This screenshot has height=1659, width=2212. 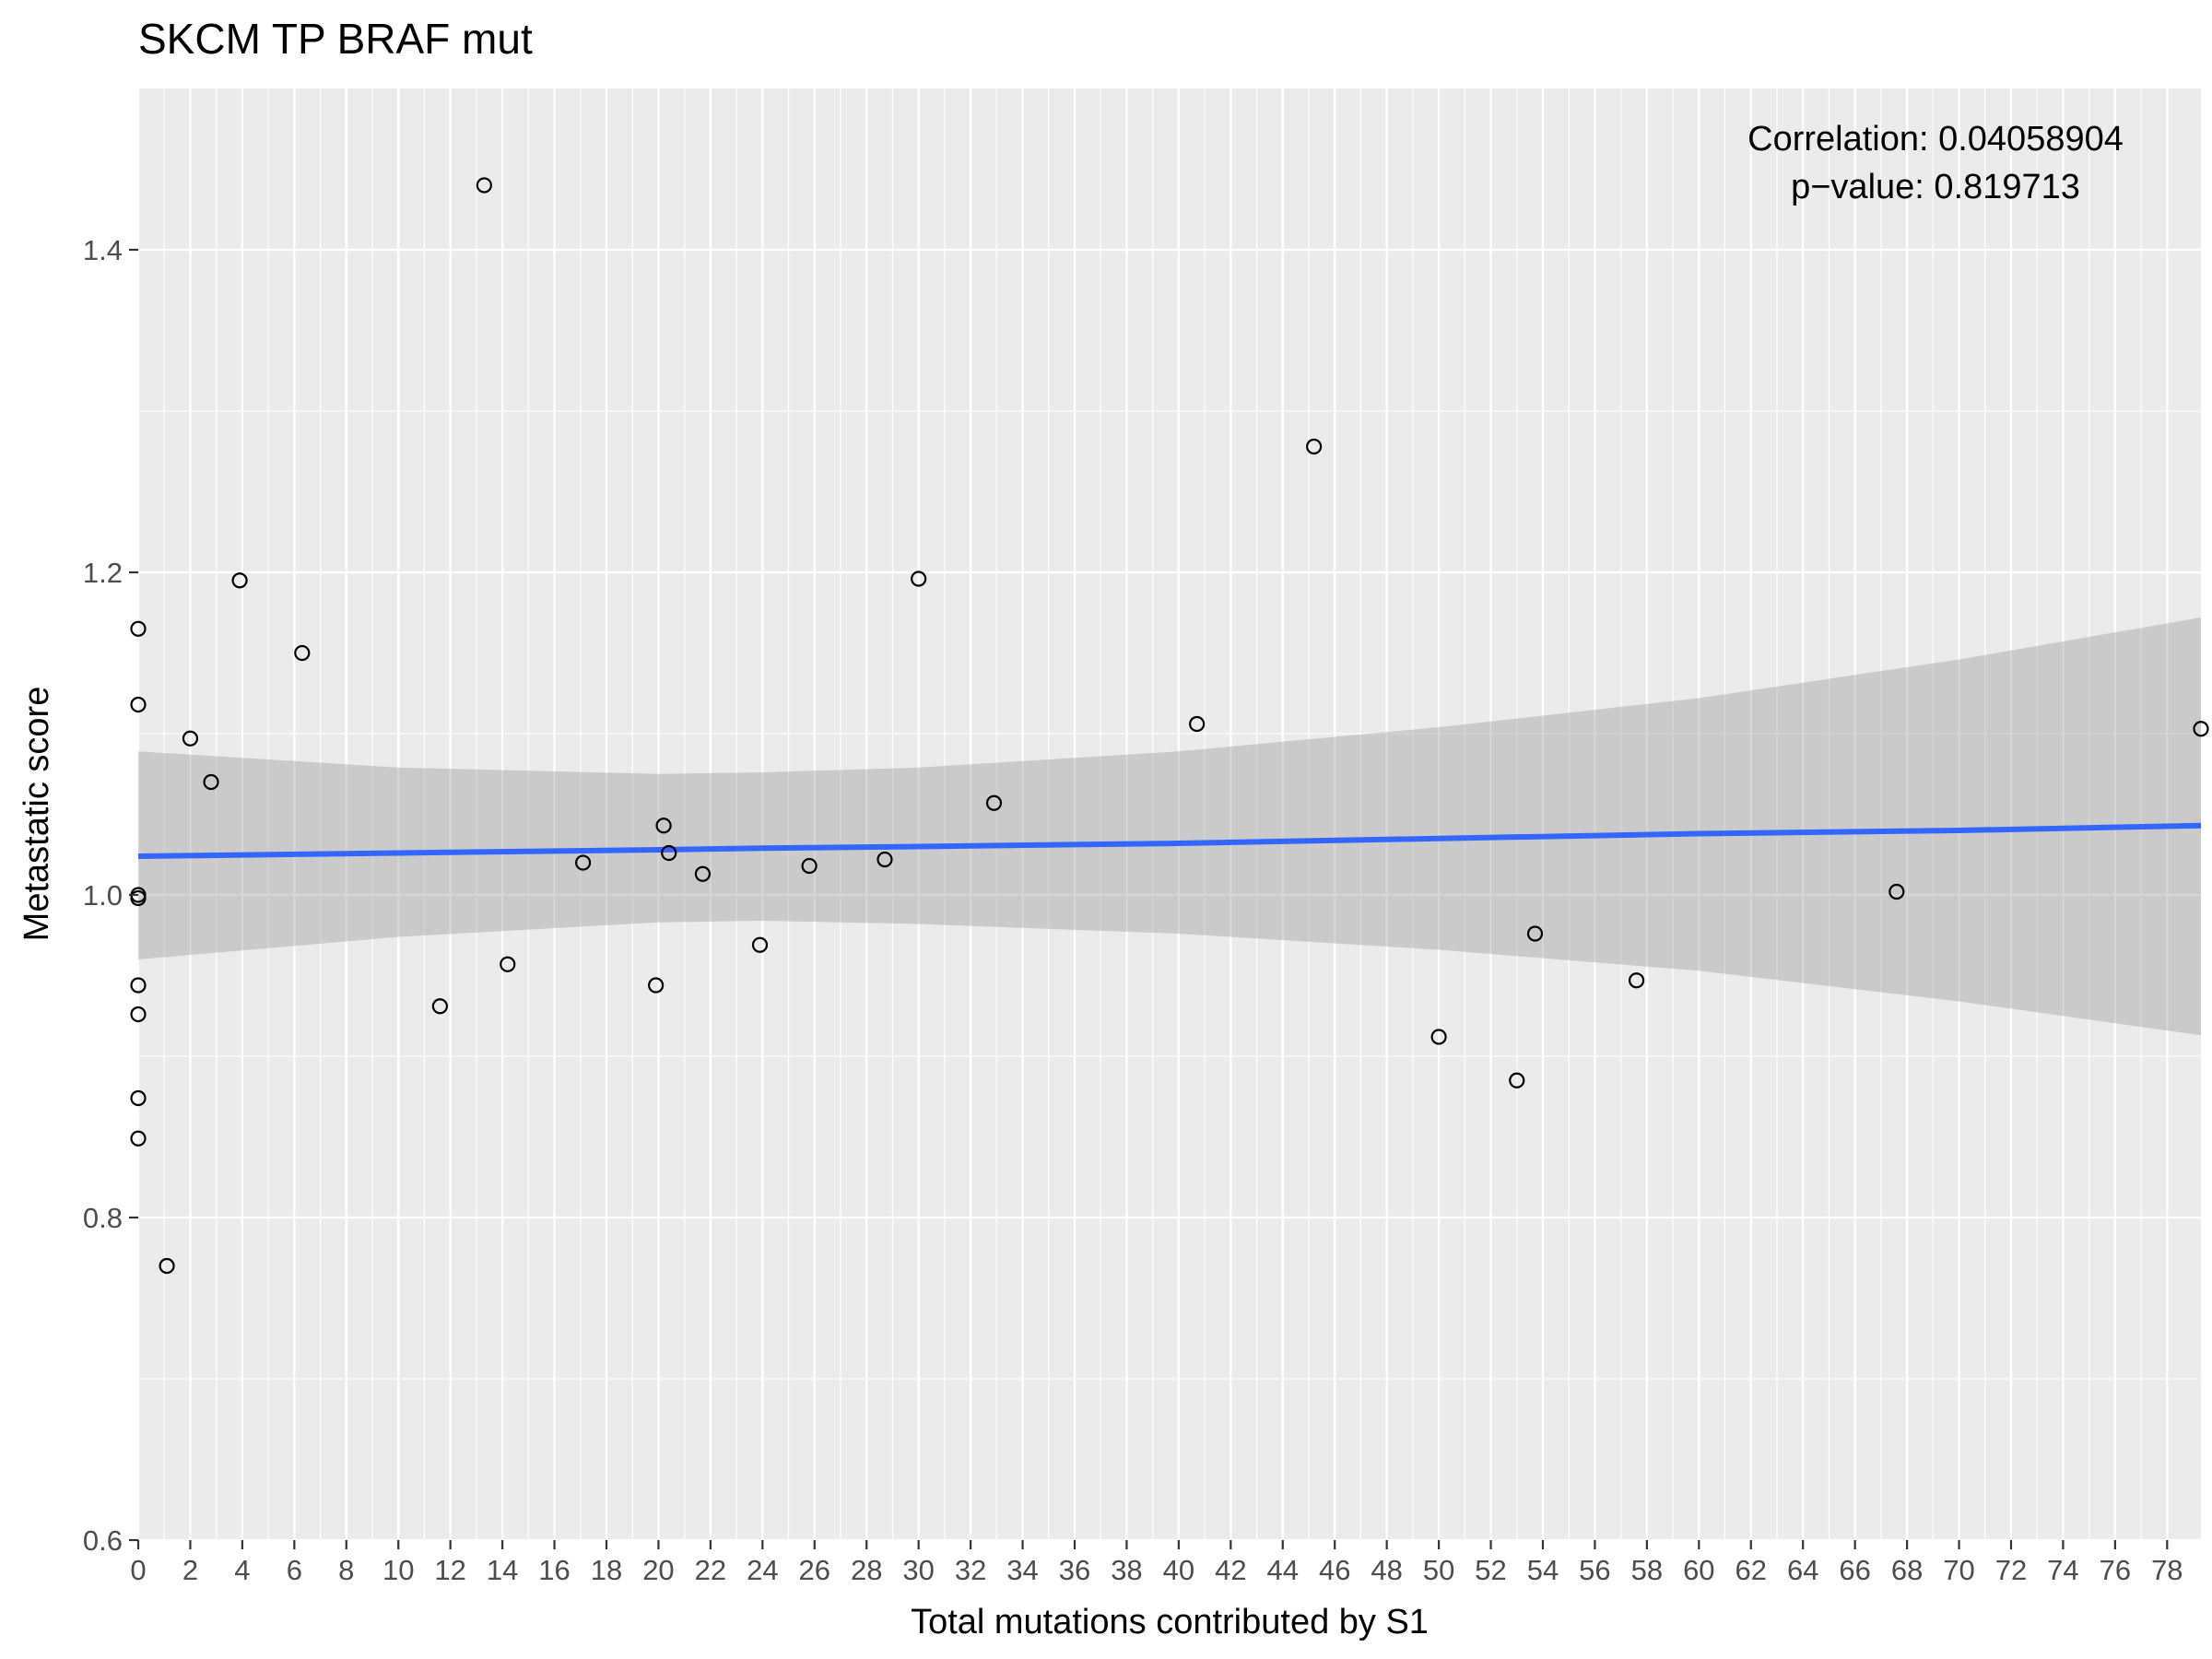 What do you see at coordinates (37, 814) in the screenshot?
I see `y-axis-title: Metastatic score` at bounding box center [37, 814].